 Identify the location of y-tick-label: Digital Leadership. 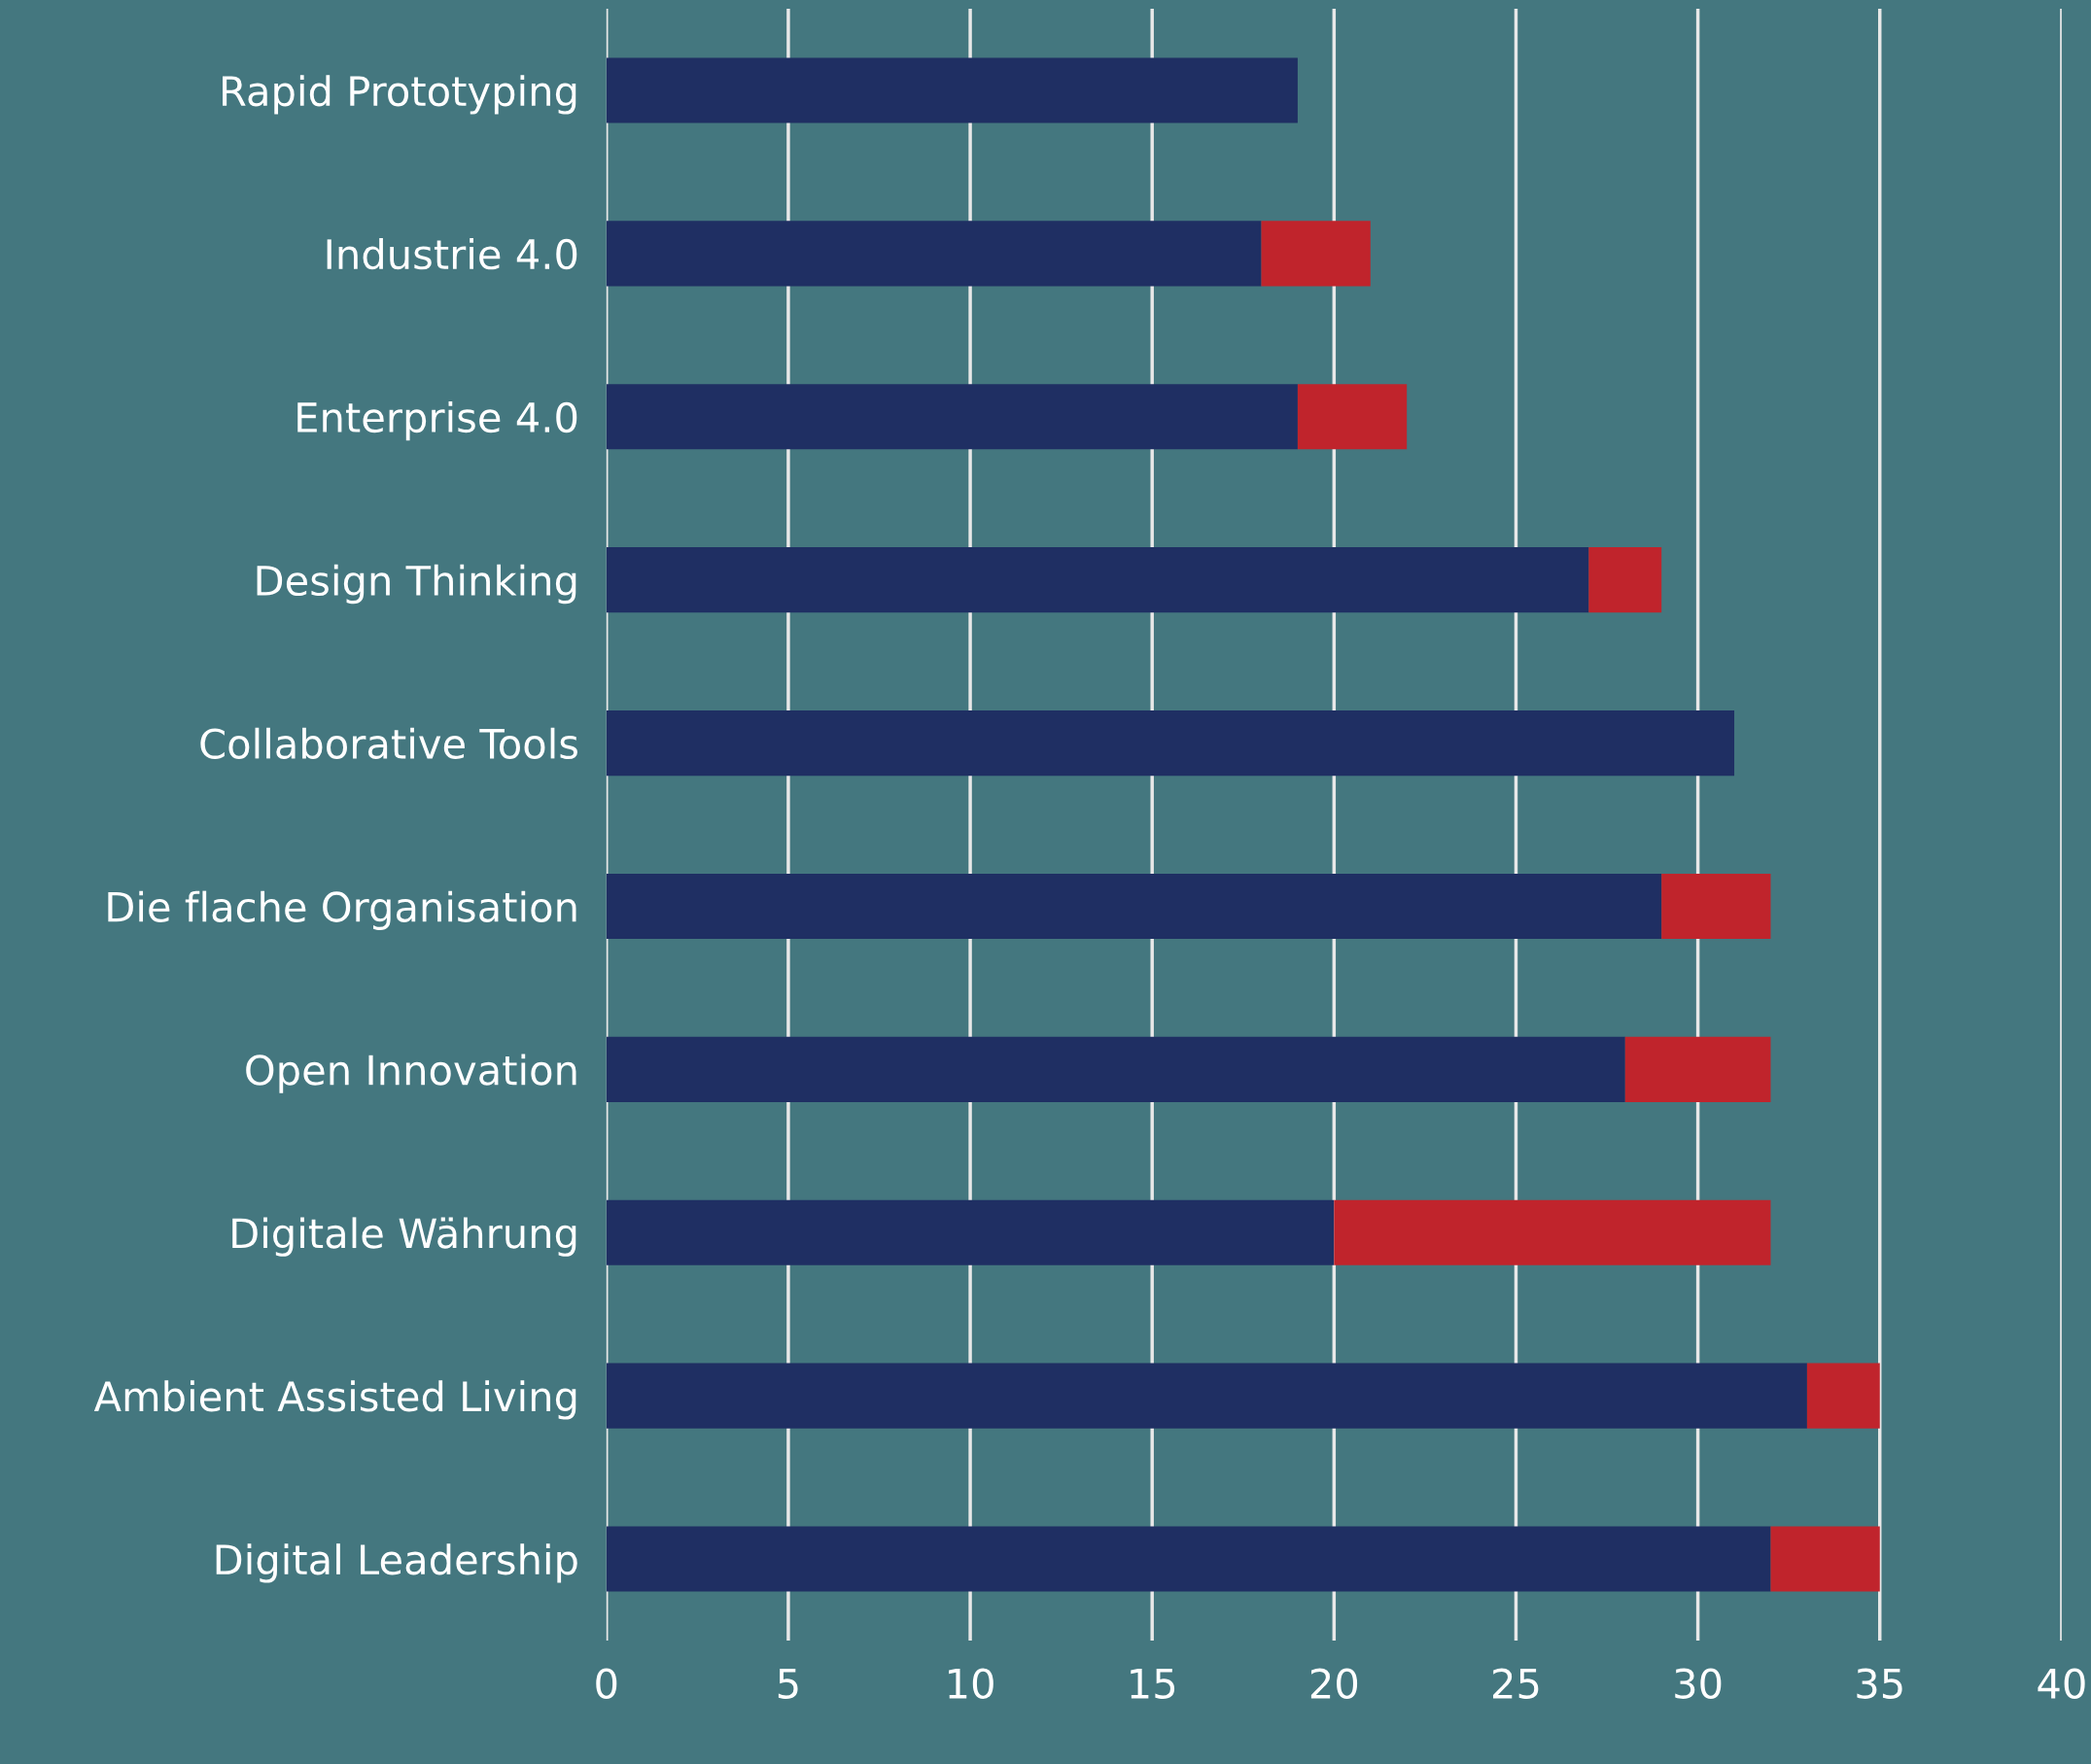
(397, 1563).